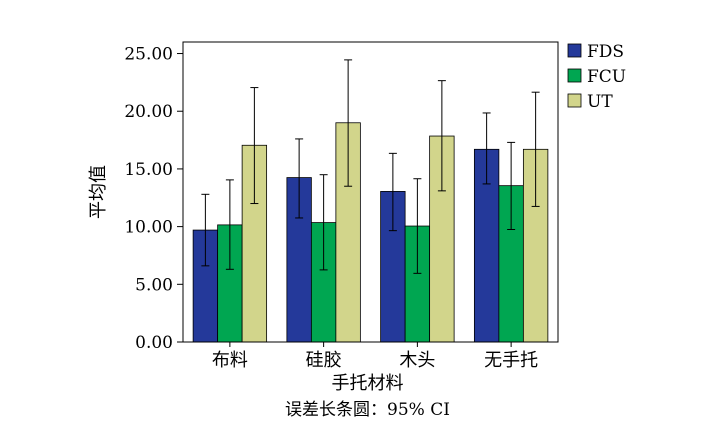 This screenshot has width=719, height=427. What do you see at coordinates (98, 192) in the screenshot?
I see `y-axis-label: 平均值` at bounding box center [98, 192].